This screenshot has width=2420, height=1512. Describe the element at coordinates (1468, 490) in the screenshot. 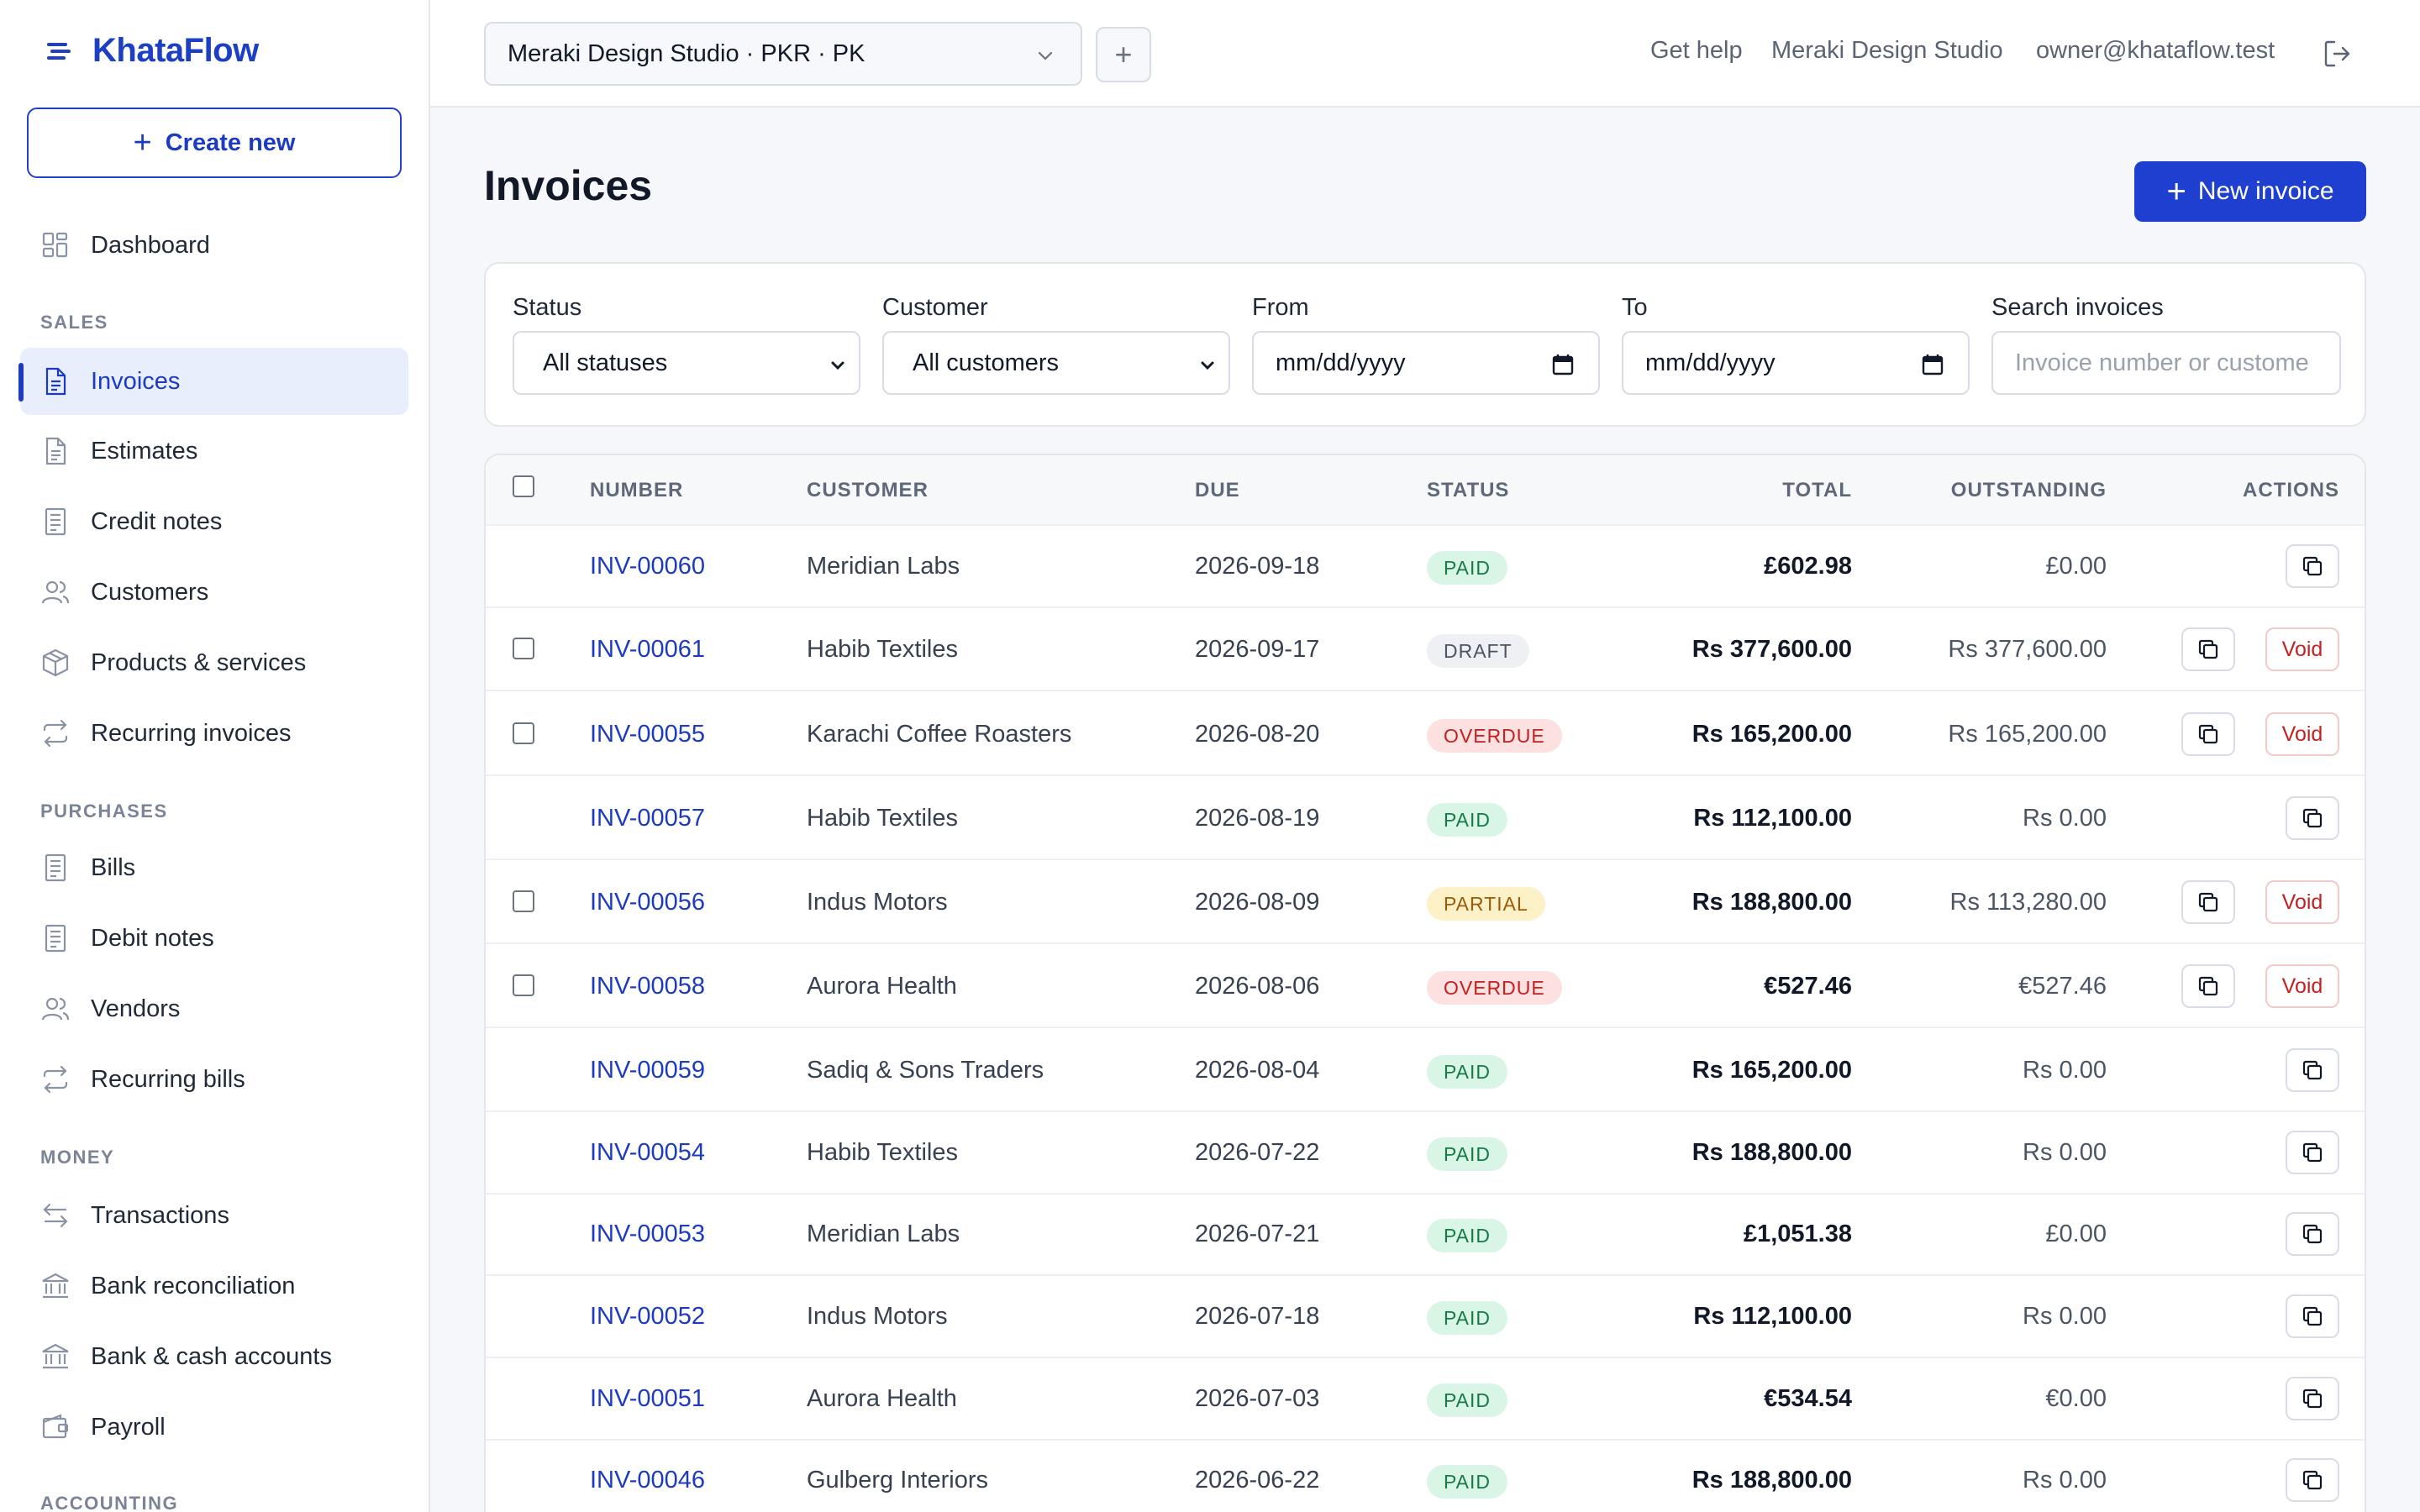

I see `column-header-status: STATUS` at that location.